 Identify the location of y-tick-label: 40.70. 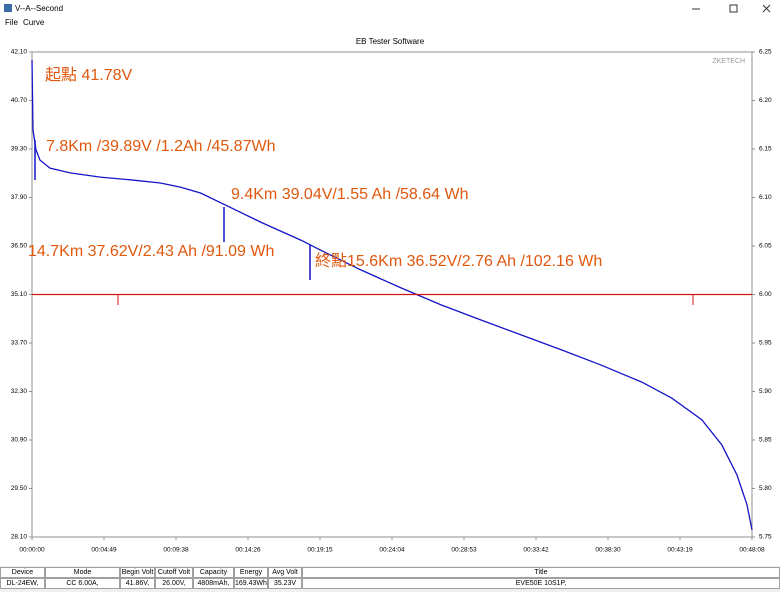
(19, 100).